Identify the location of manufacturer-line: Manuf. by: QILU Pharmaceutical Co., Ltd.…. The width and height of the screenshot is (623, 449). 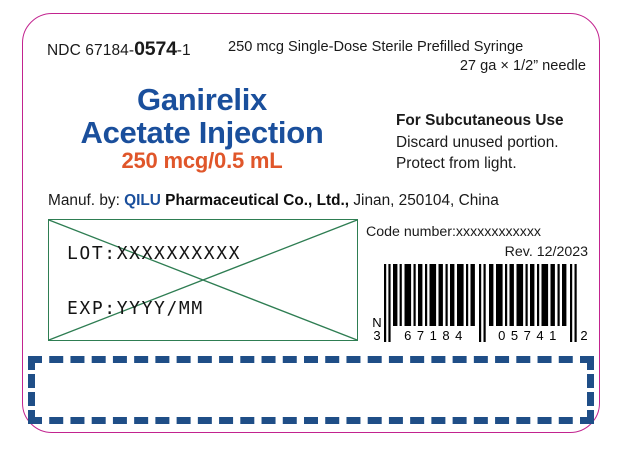
(273, 201).